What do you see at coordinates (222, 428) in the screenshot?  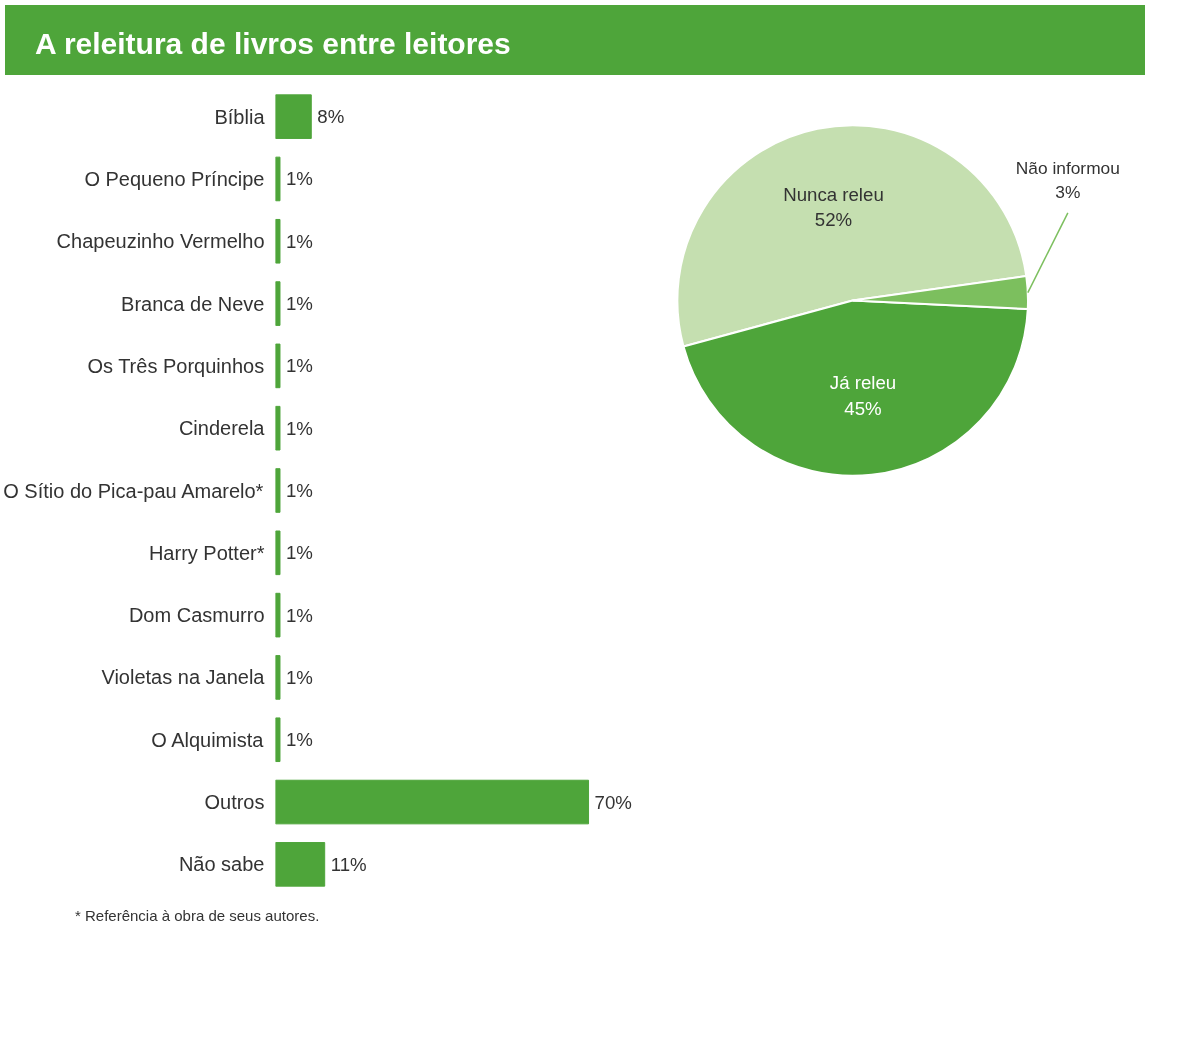 I see `y-tick-label: Cinderela` at bounding box center [222, 428].